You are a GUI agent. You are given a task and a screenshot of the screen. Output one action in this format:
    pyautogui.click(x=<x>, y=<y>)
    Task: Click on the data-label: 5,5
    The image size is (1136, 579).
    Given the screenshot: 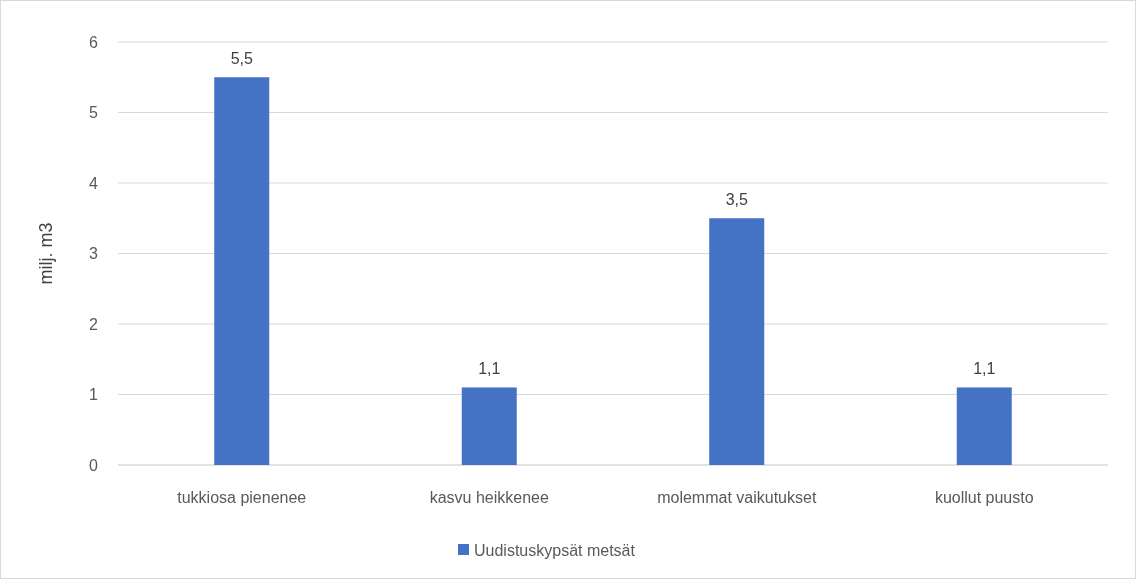 What is the action you would take?
    pyautogui.click(x=241, y=59)
    